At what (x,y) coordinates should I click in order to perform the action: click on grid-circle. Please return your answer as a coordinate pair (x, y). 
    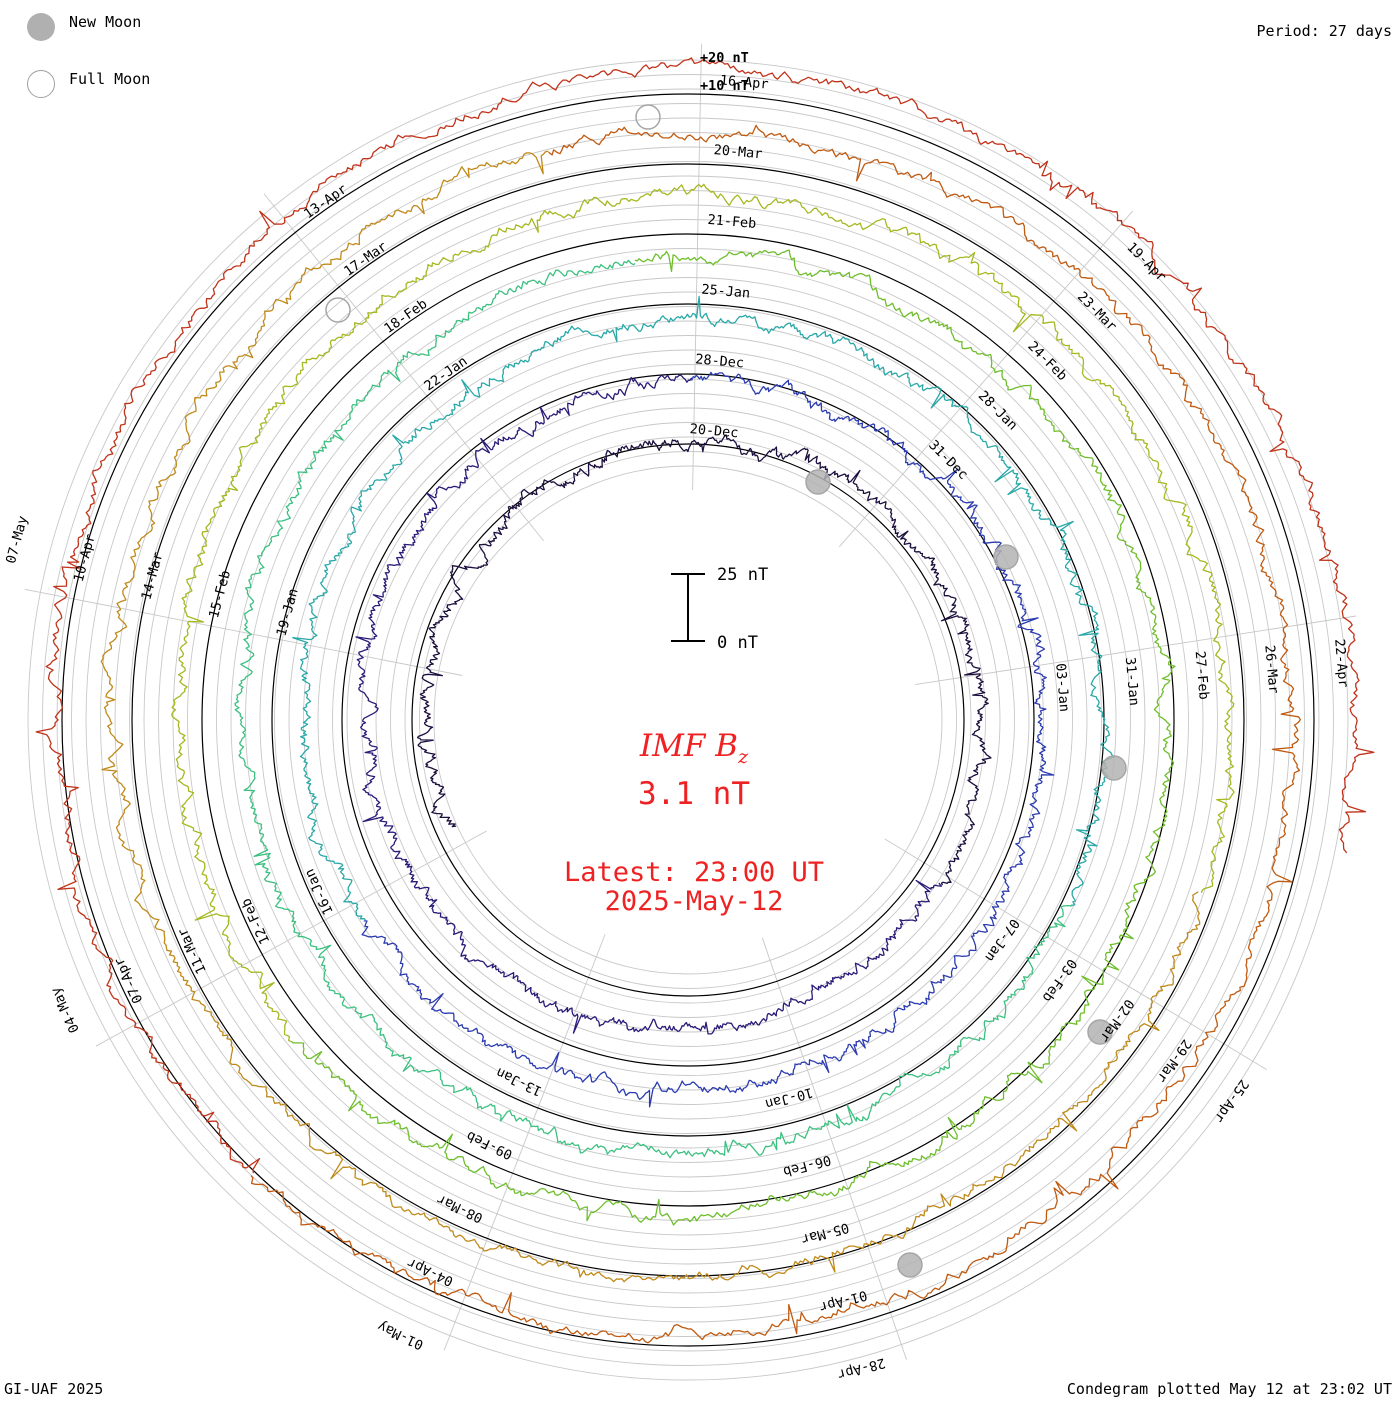
    Looking at the image, I should click on (688, 720).